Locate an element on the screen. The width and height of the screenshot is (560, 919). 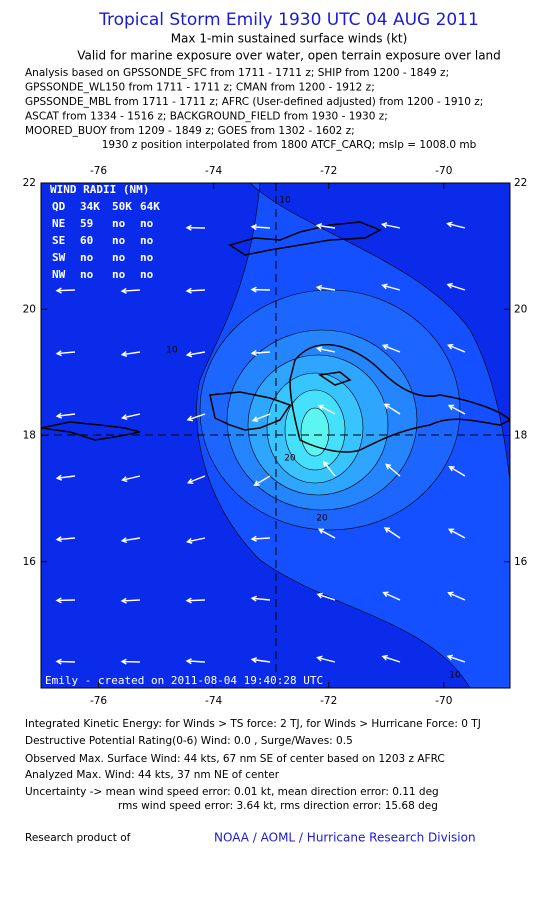
radii-column: 64K is located at coordinates (150, 206).